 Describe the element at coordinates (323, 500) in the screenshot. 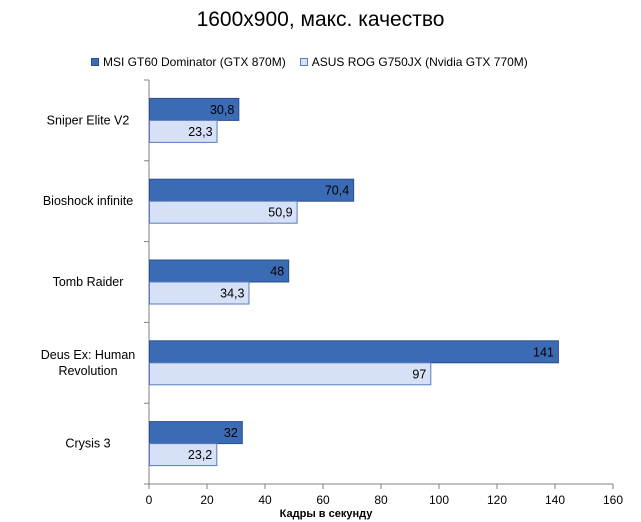

I see `x-tick-label: 60` at that location.